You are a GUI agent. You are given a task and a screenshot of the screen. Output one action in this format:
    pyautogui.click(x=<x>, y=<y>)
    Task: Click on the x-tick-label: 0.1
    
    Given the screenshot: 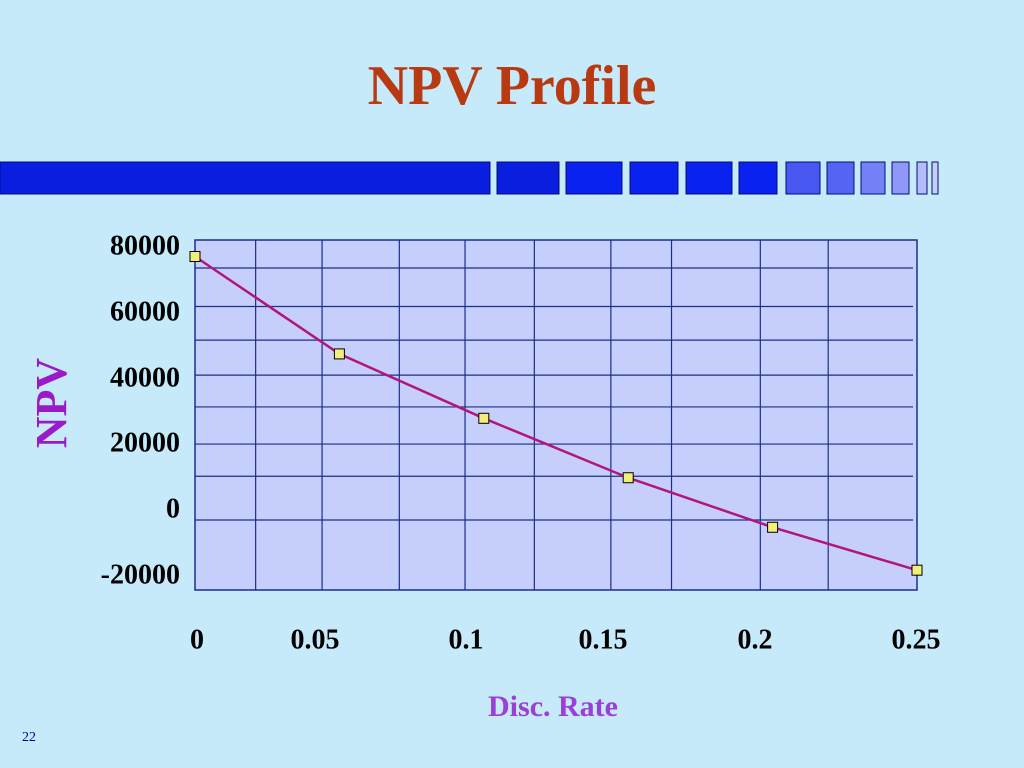 What is the action you would take?
    pyautogui.click(x=466, y=639)
    